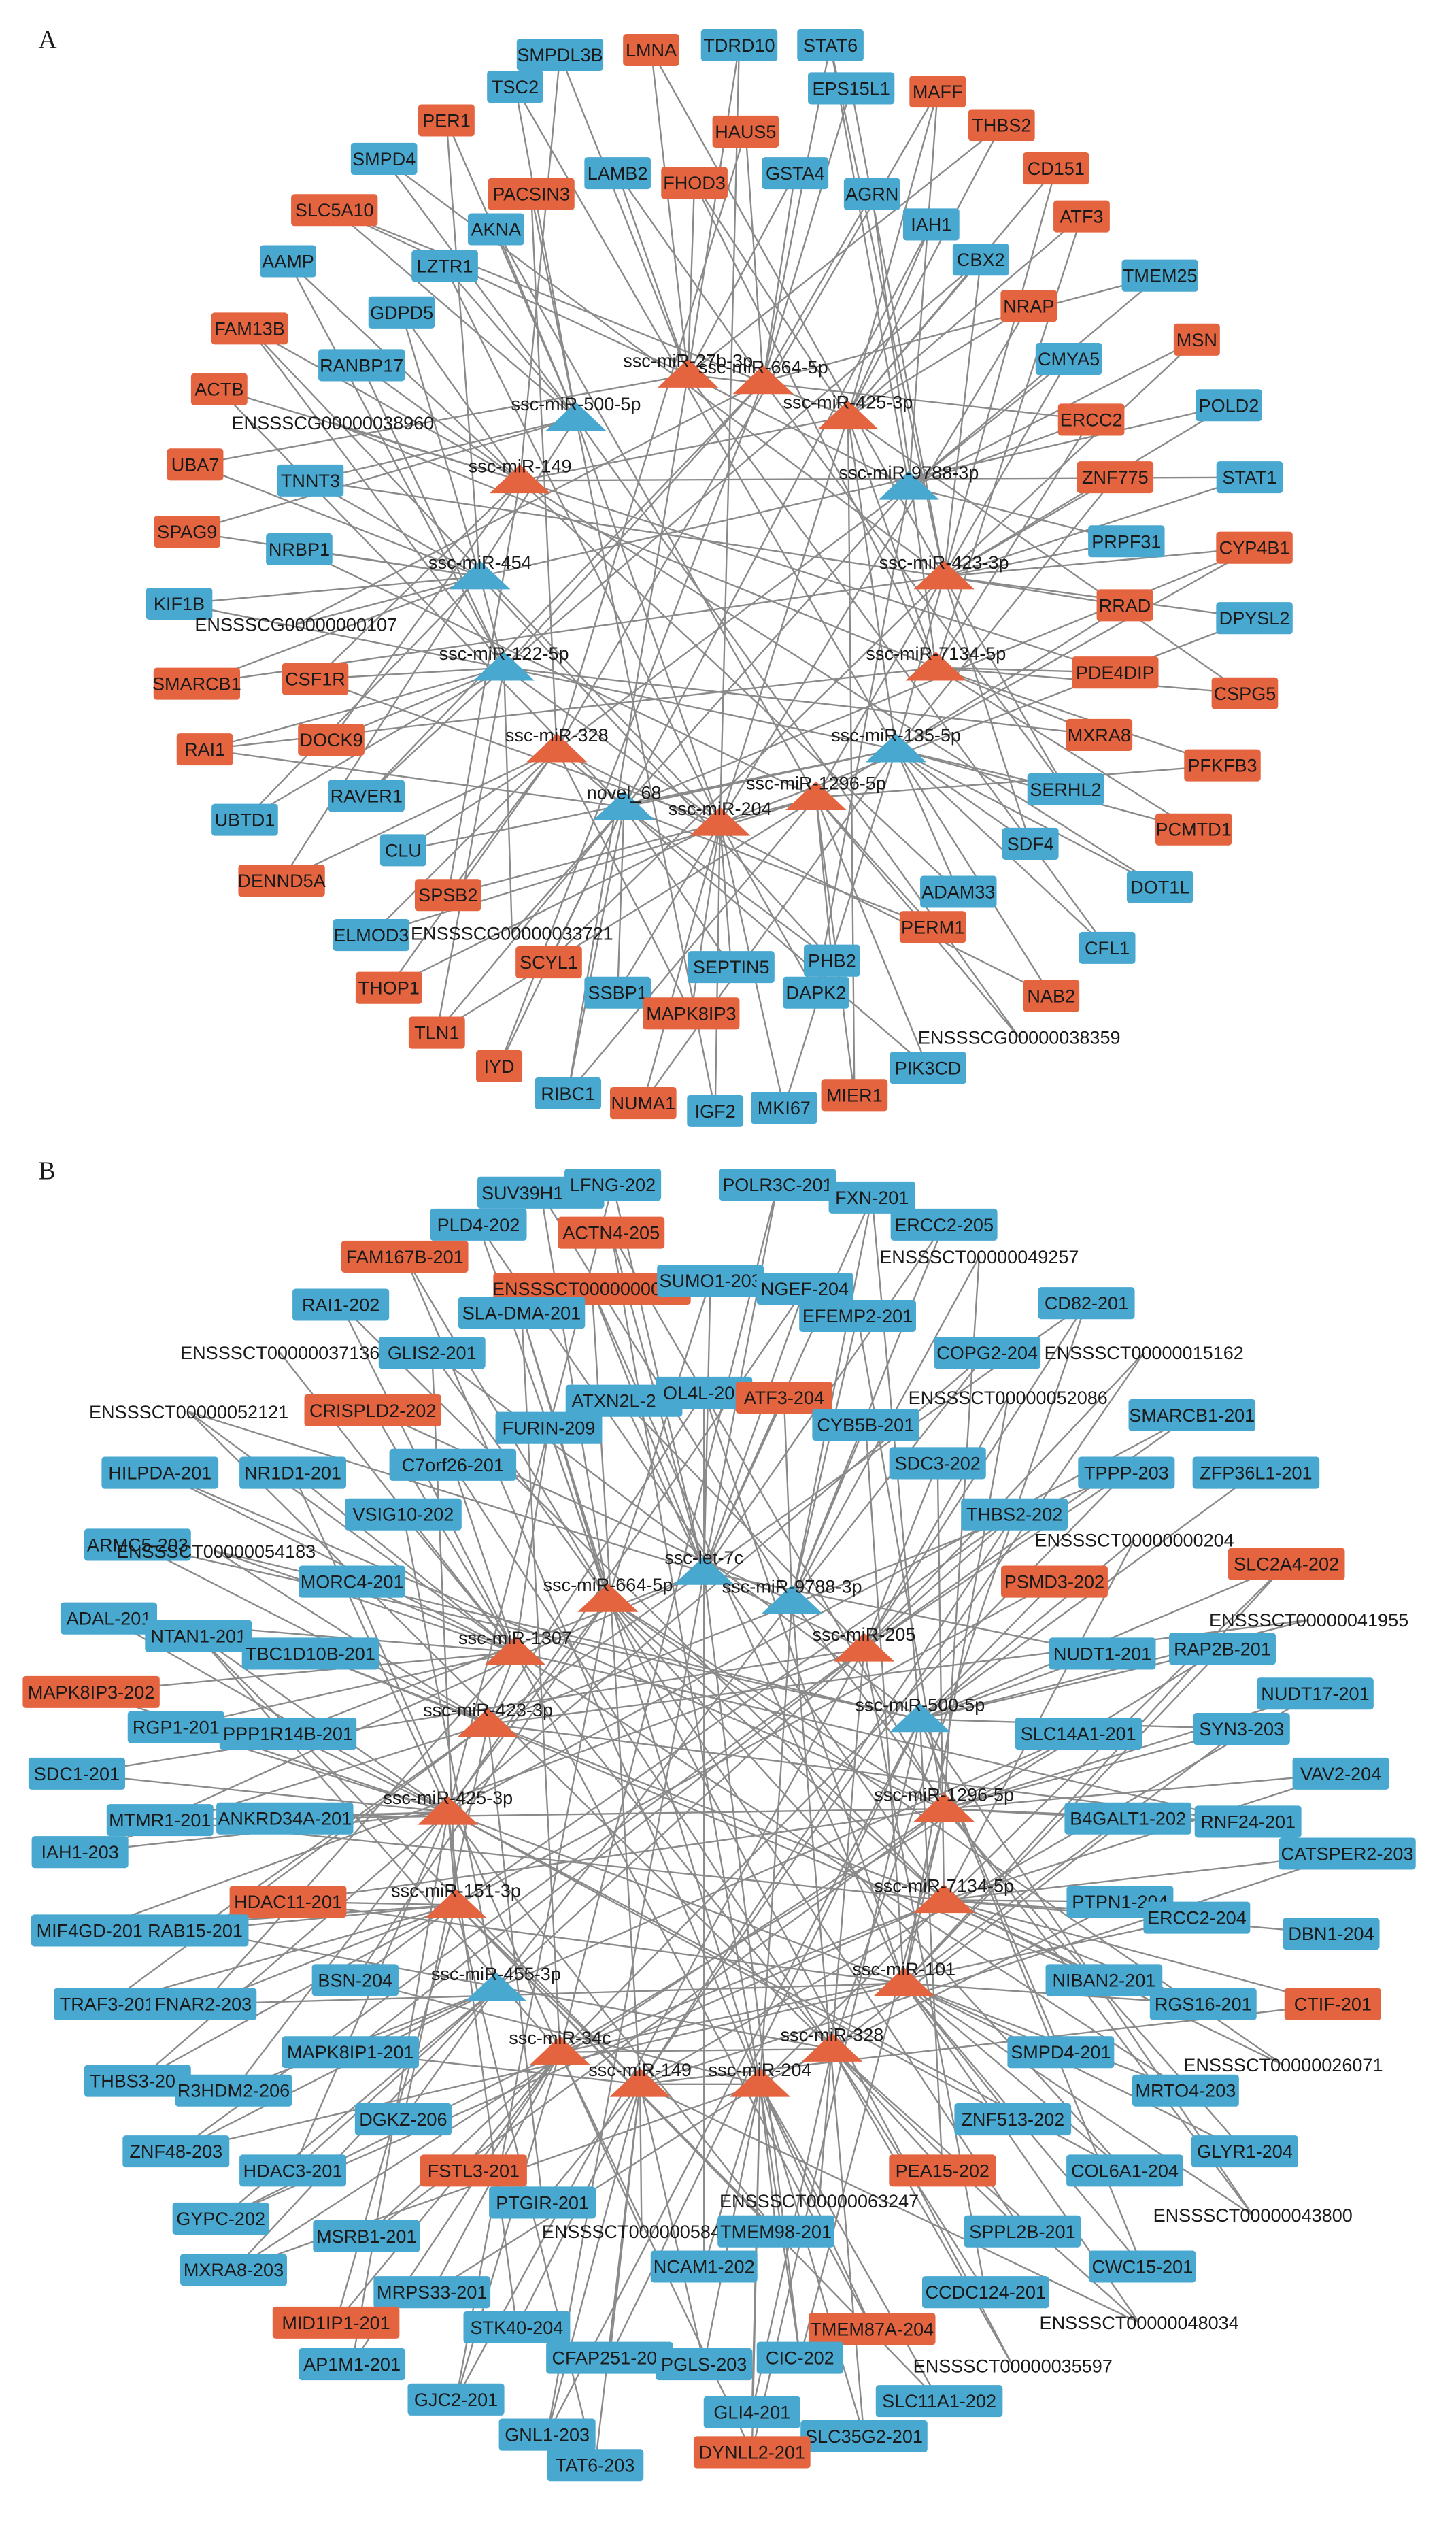 This screenshot has height=2523, width=1456. Describe the element at coordinates (944, 562) in the screenshot. I see `mirna-label: ssc-miR-423-3p` at that location.